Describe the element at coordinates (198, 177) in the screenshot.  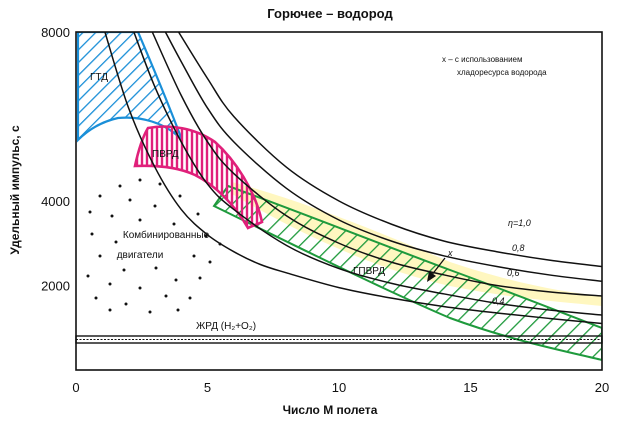
I see `pvrd-region` at that location.